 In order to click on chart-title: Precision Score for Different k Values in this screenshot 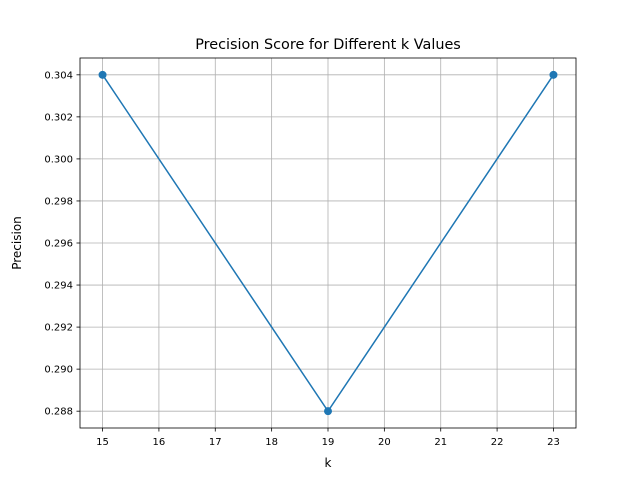, I will do `click(328, 45)`.